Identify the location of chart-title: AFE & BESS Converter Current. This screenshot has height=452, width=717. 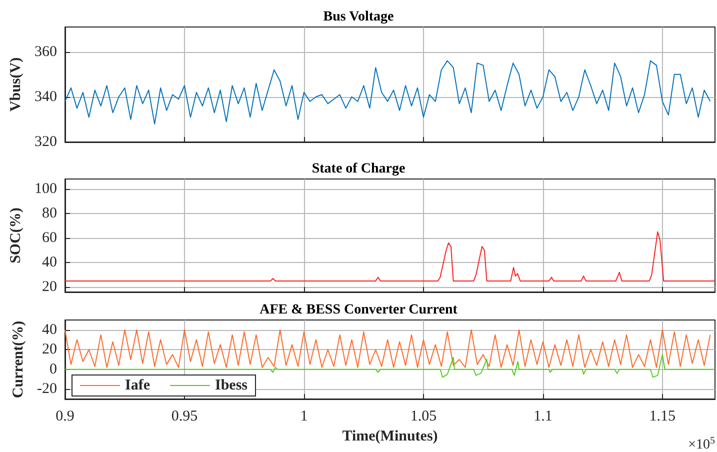
(359, 310).